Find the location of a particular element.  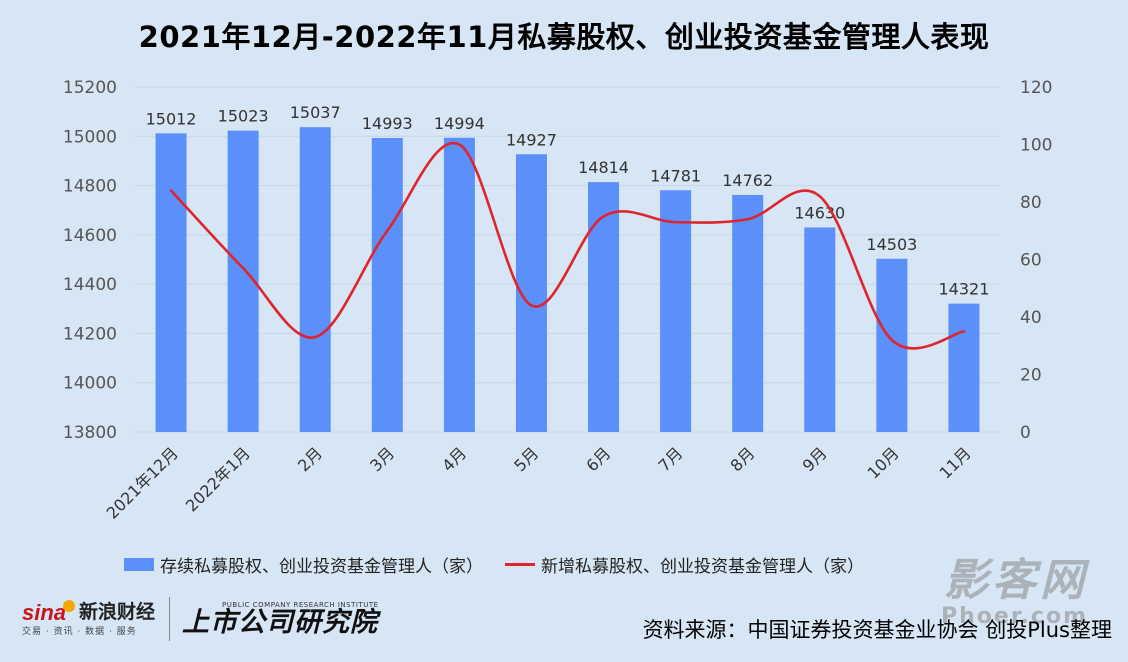

bar-data-label: 14814 is located at coordinates (603, 167).